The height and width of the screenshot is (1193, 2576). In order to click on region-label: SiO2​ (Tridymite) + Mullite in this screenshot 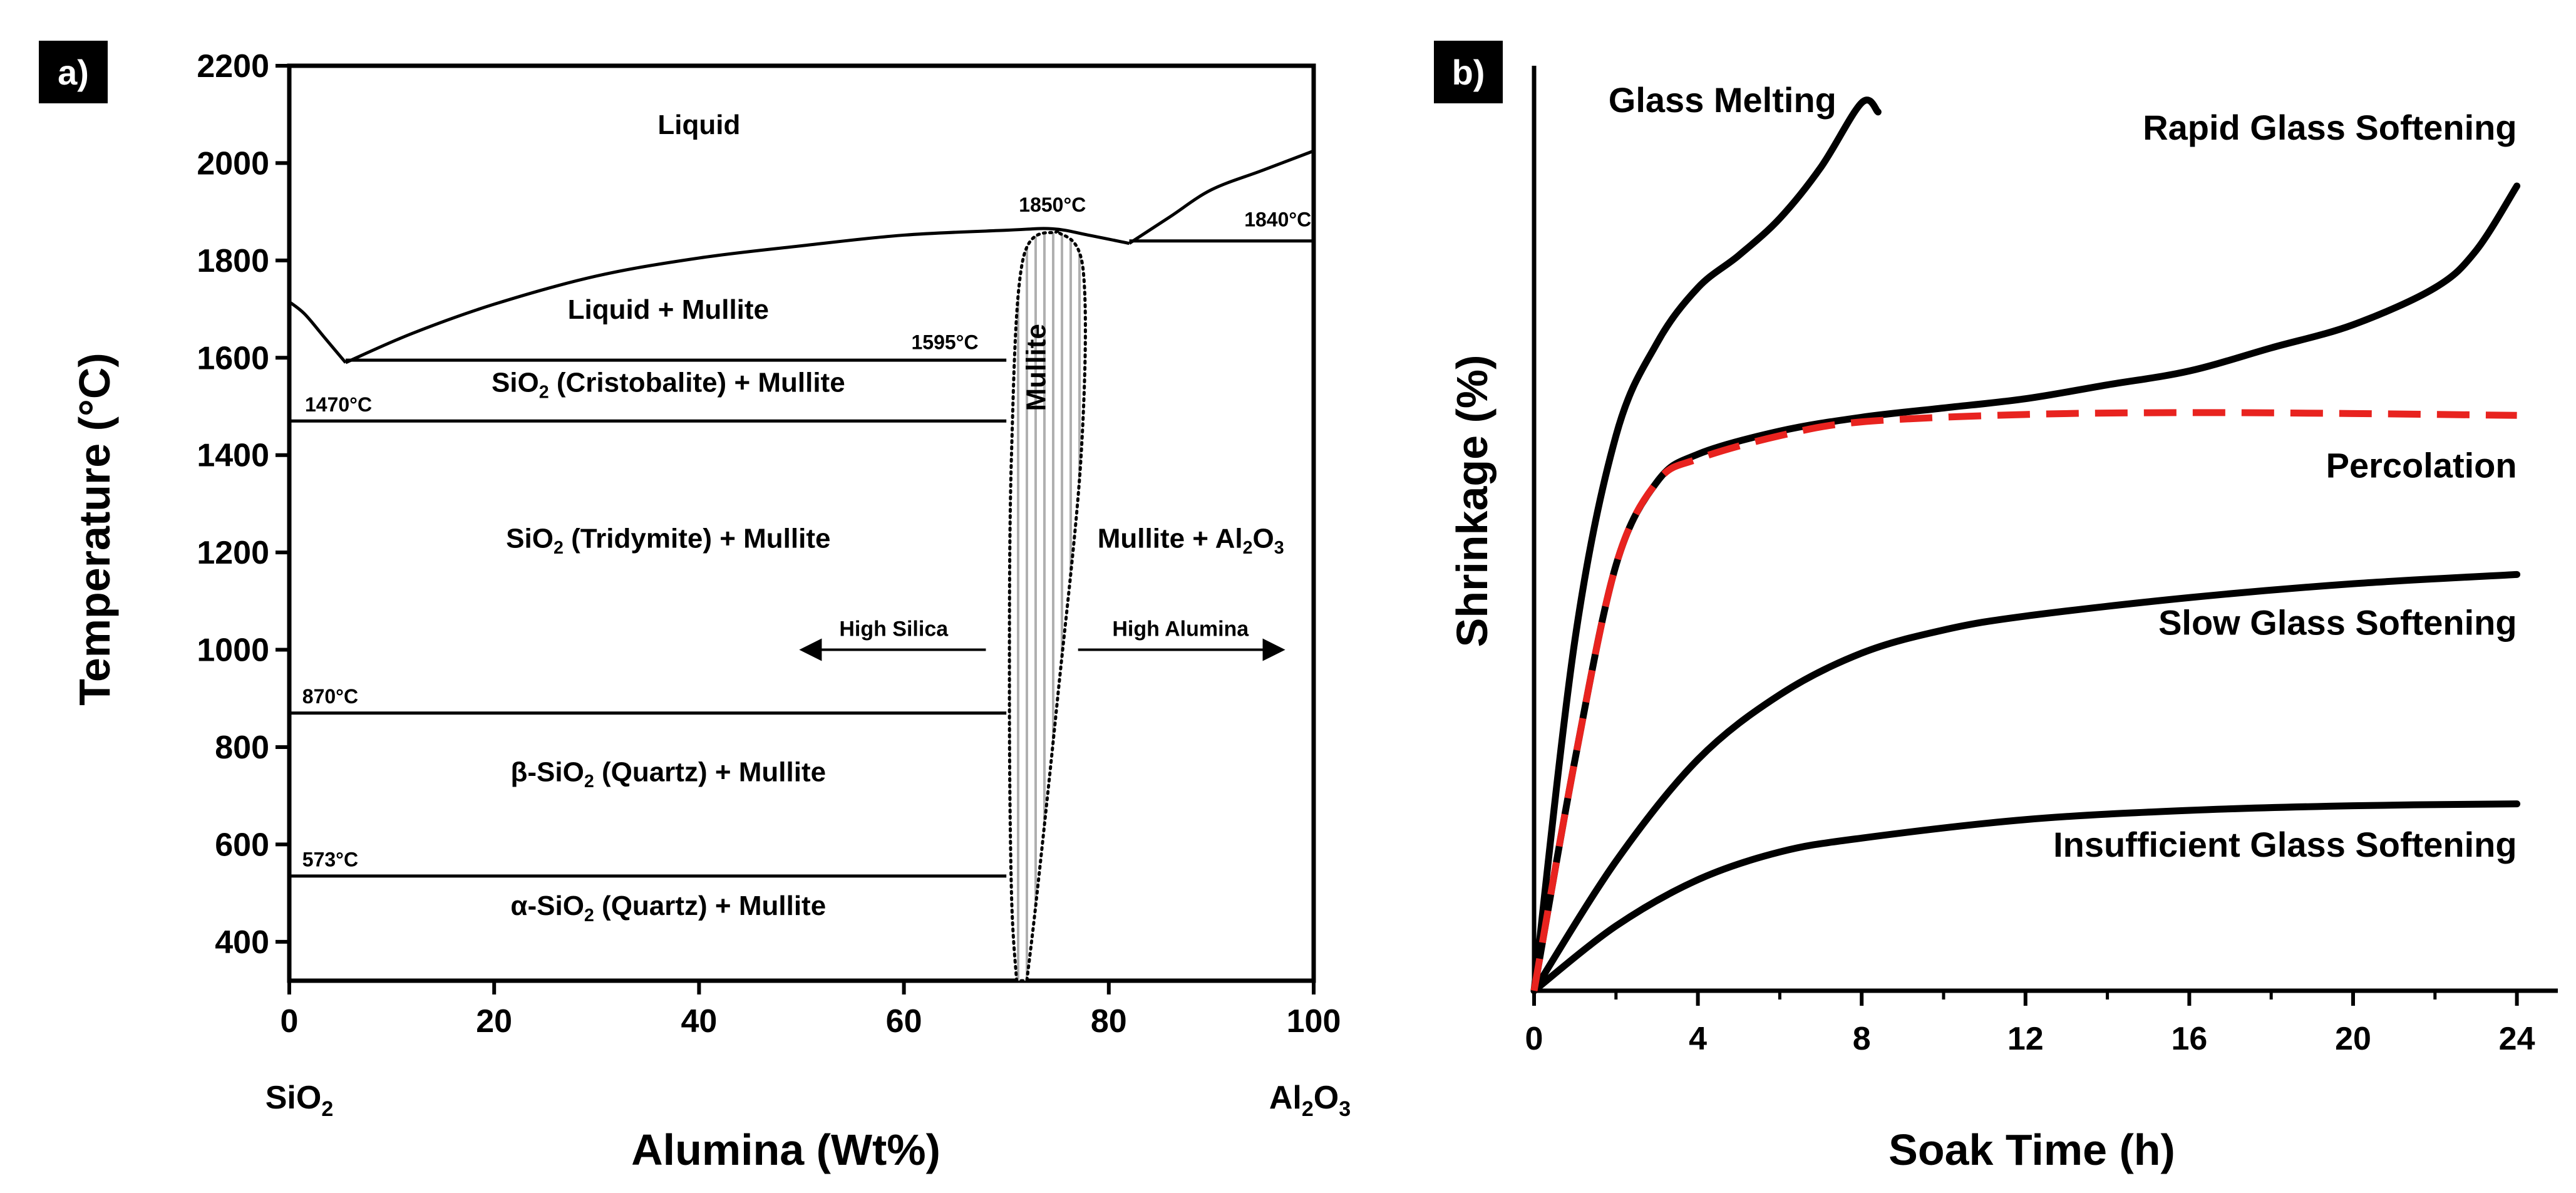, I will do `click(668, 540)`.